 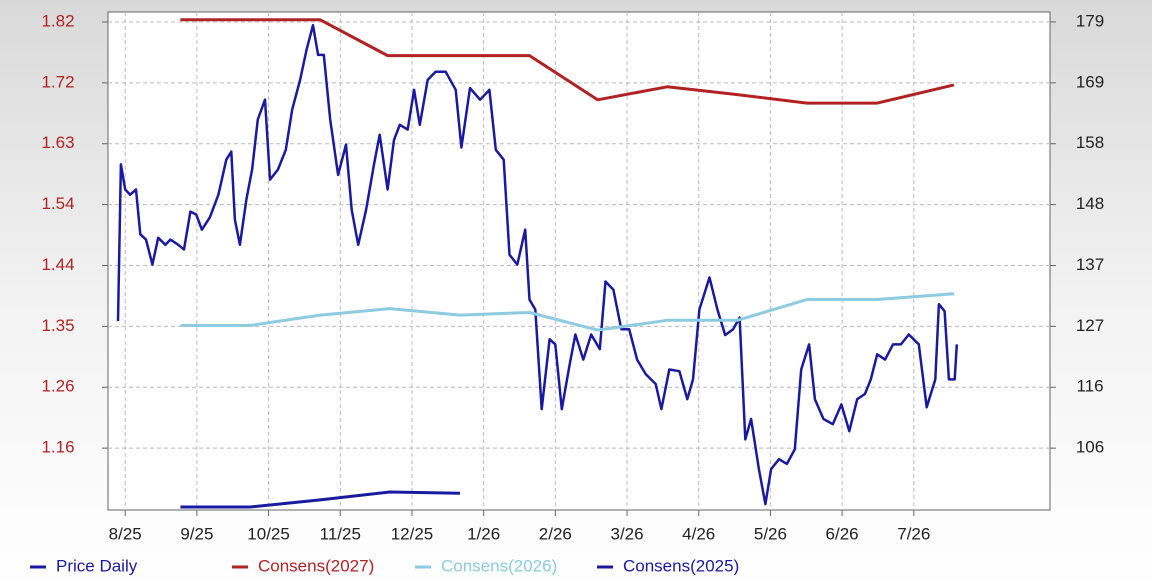 What do you see at coordinates (698, 533) in the screenshot?
I see `x-tick-label: 4/26` at bounding box center [698, 533].